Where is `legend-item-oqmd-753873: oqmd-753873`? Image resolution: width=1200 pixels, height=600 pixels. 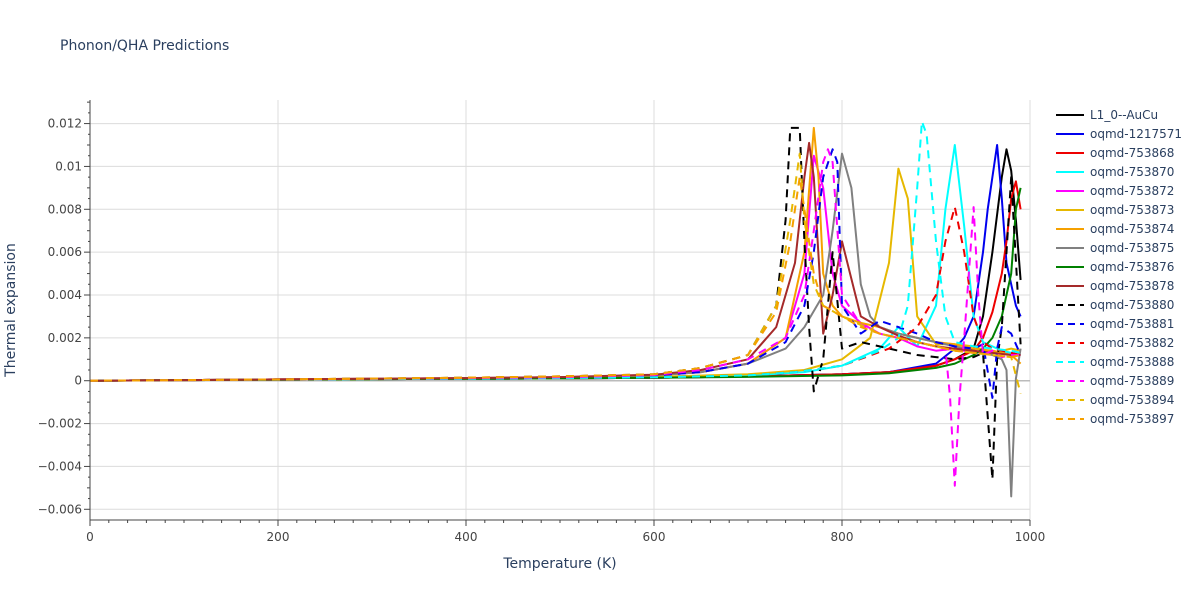
legend-item-oqmd-753873: oqmd-753873 is located at coordinates (1115, 210).